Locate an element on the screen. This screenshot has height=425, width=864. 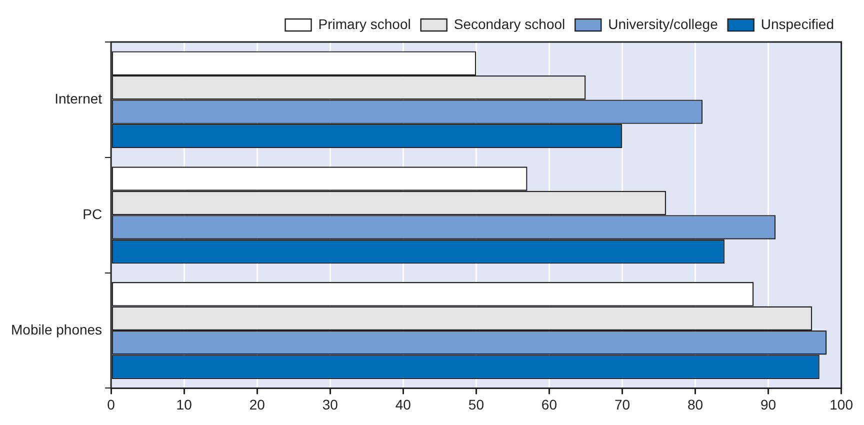
legend-label: Unspecified is located at coordinates (797, 24).